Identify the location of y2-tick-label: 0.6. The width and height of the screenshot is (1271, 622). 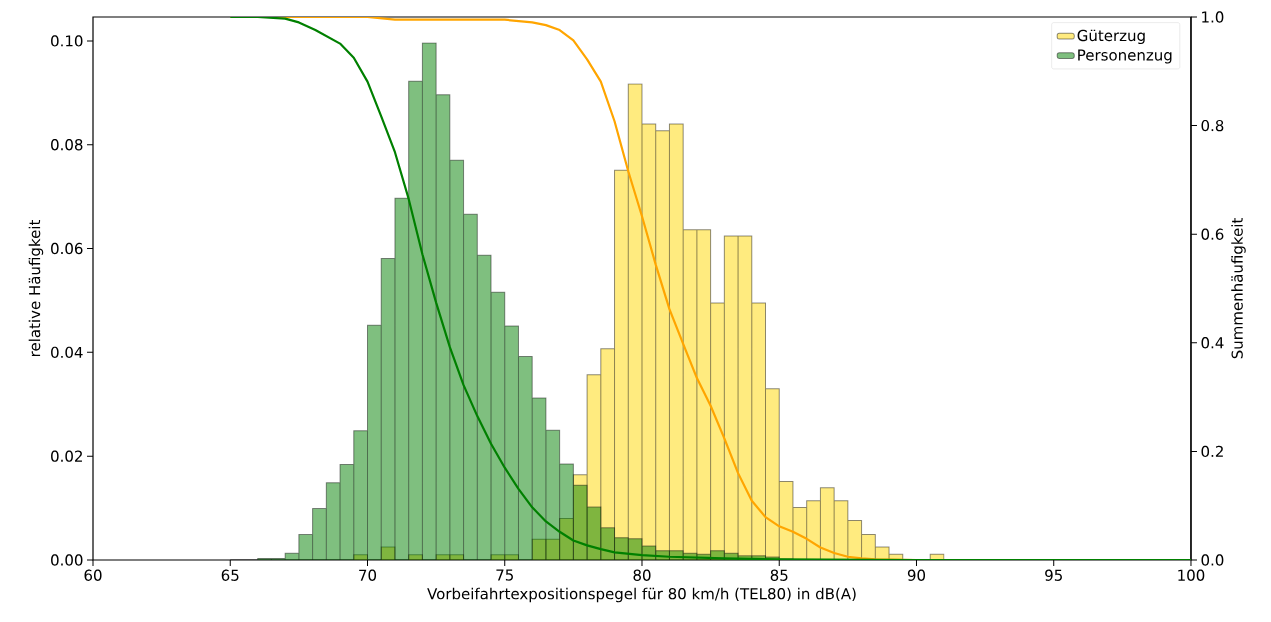
(1212, 234).